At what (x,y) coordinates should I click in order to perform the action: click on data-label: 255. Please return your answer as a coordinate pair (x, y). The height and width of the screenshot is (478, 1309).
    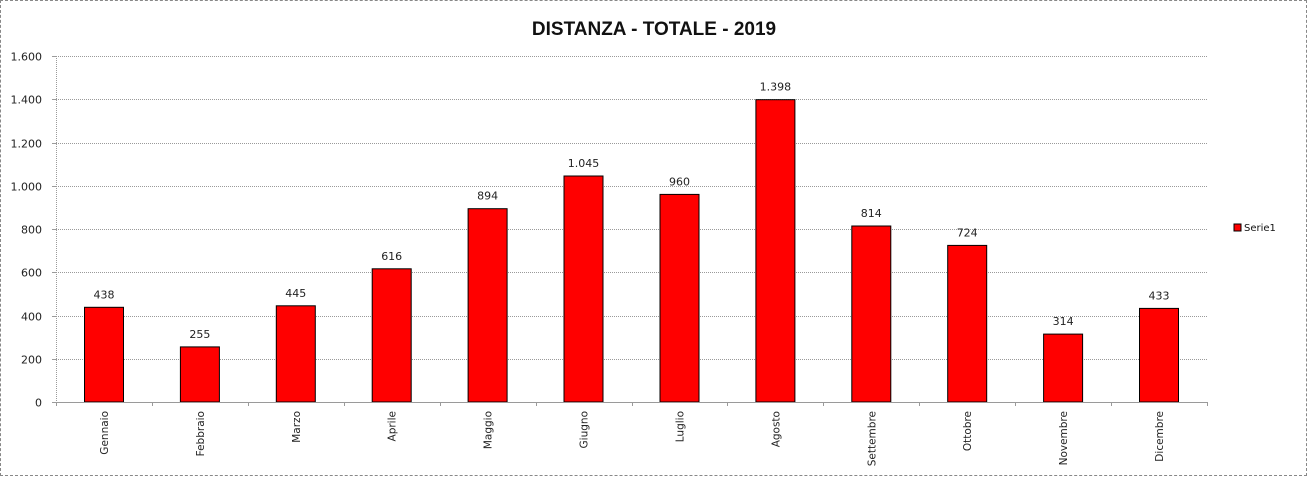
    Looking at the image, I should click on (199, 334).